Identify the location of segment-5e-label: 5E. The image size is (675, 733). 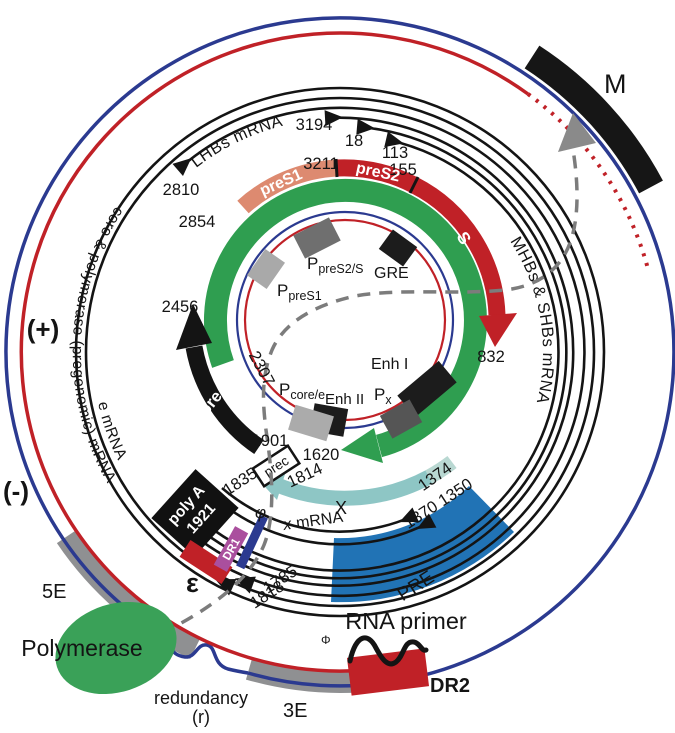
(54, 592).